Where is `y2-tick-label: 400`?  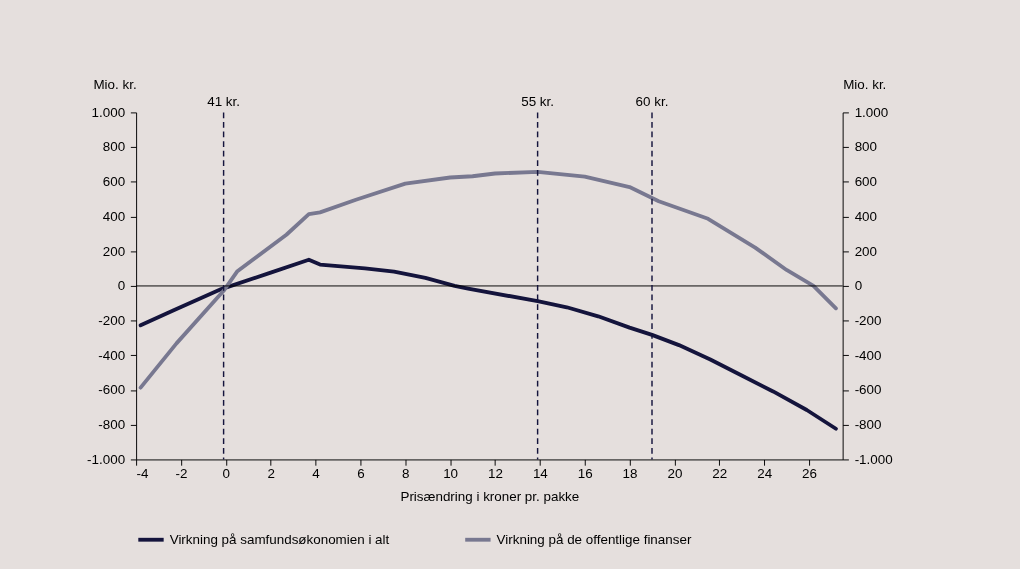 y2-tick-label: 400 is located at coordinates (866, 216).